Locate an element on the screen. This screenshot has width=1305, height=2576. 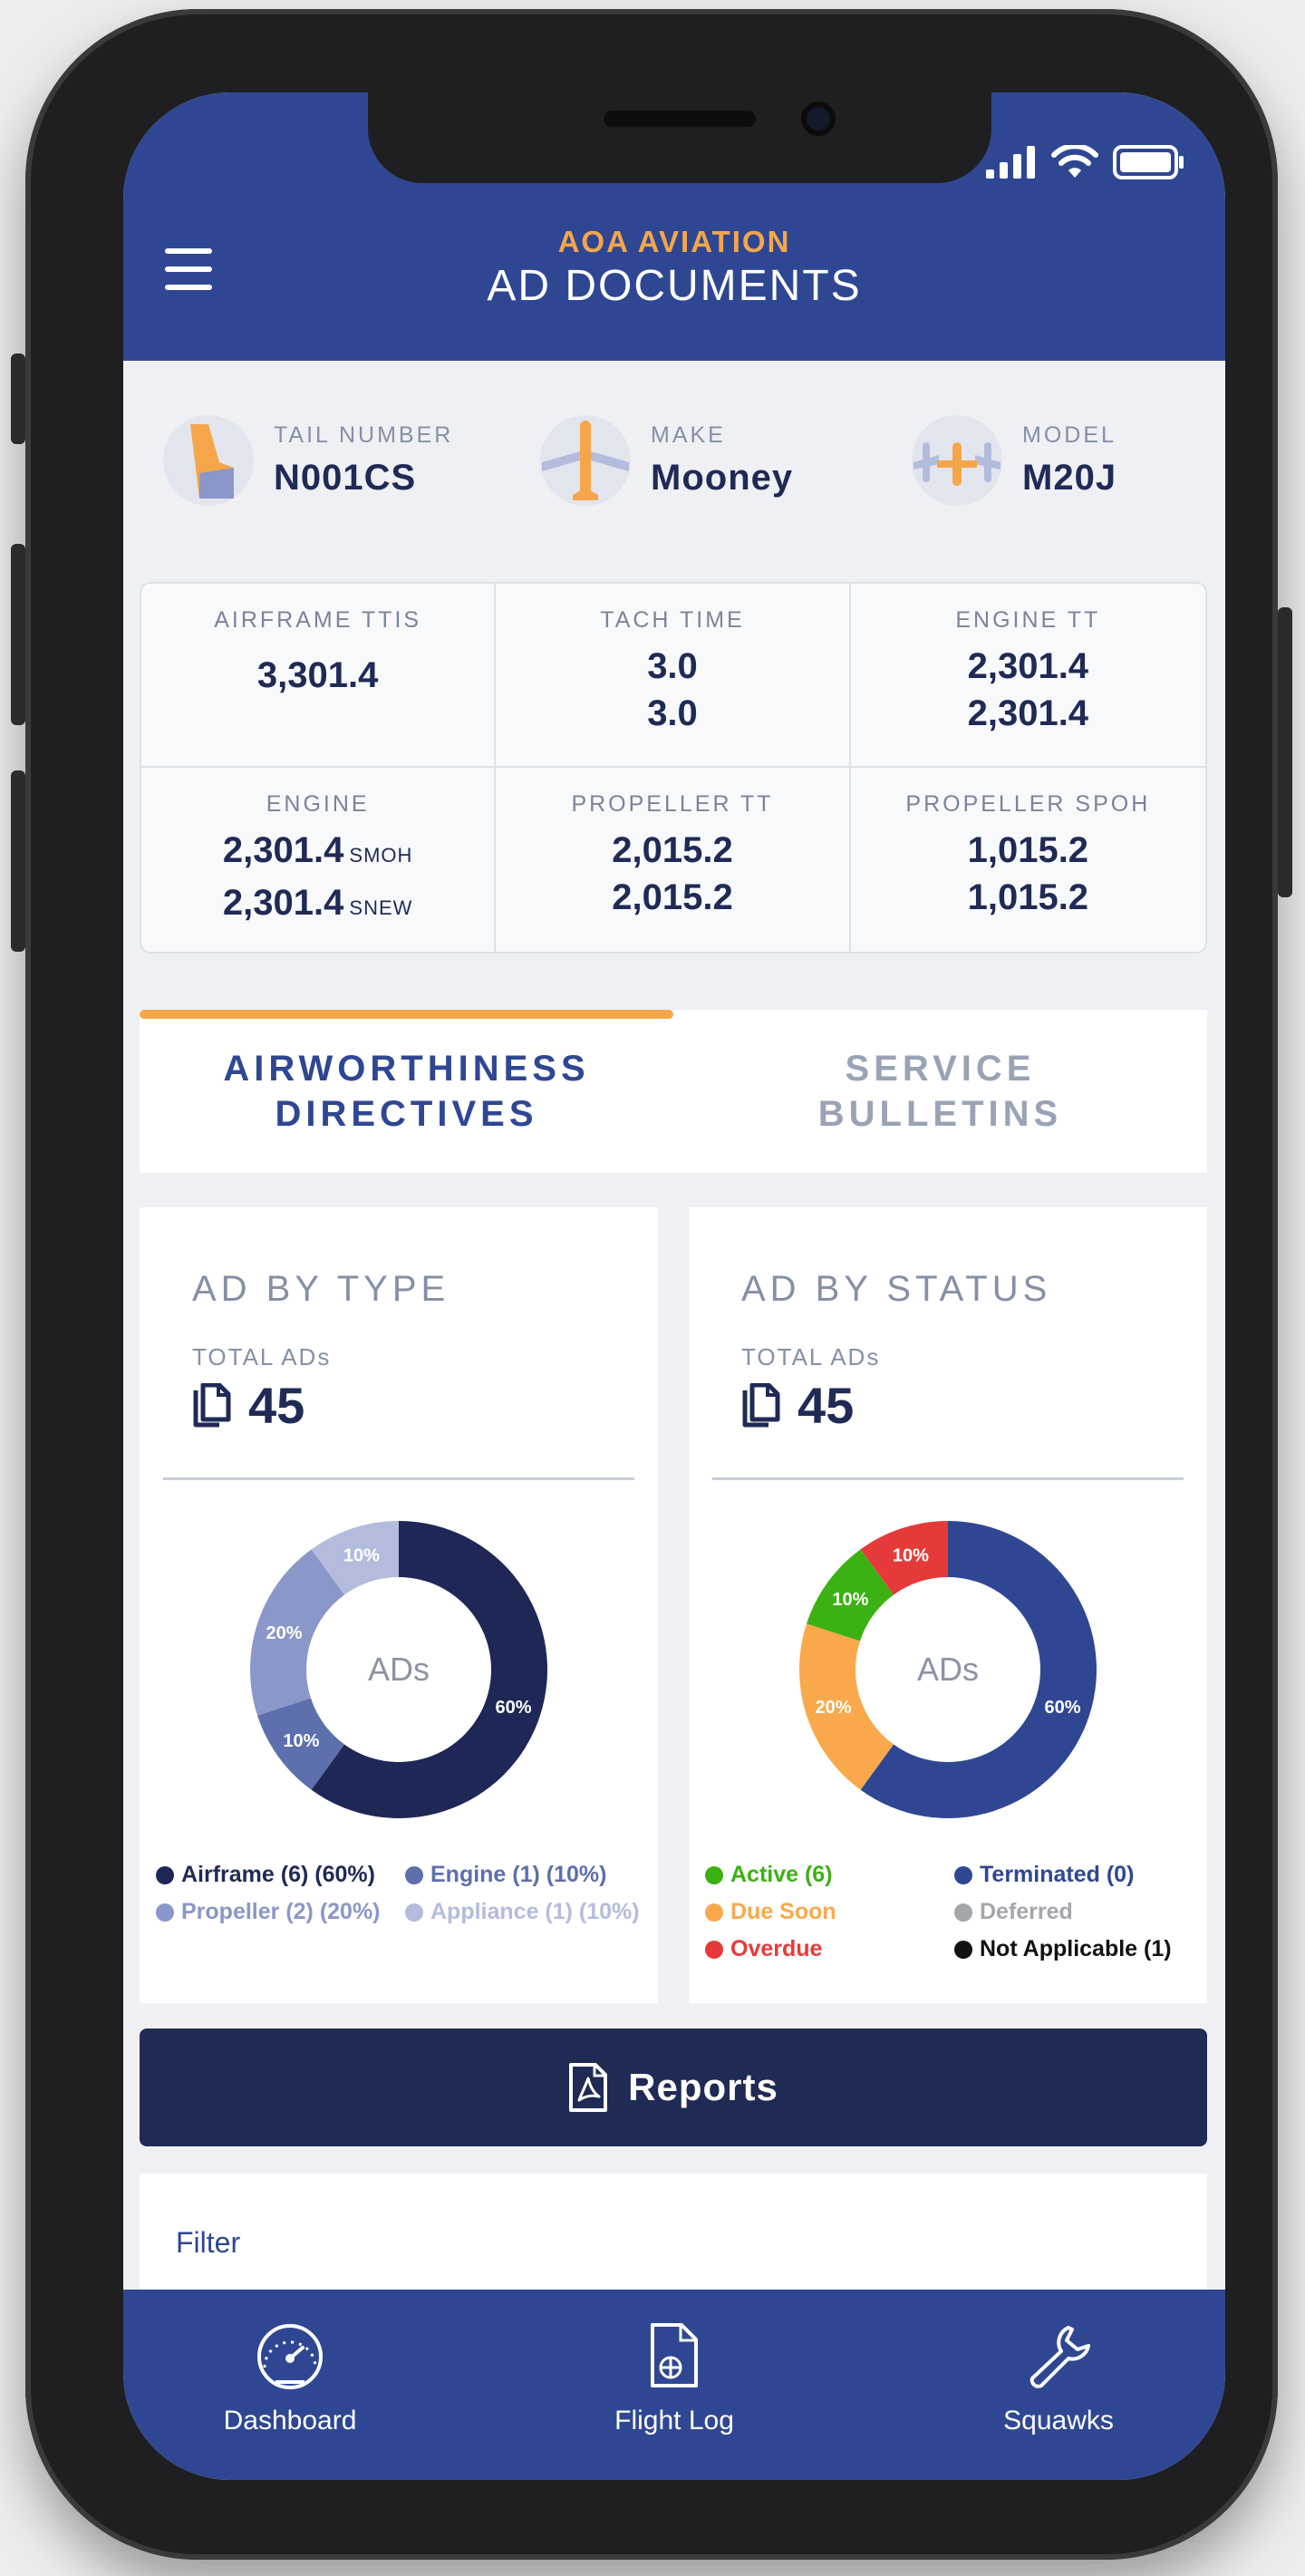
notch is located at coordinates (679, 137).